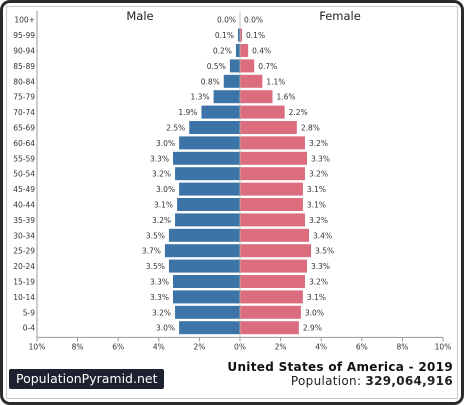 The width and height of the screenshot is (464, 405). What do you see at coordinates (151, 251) in the screenshot?
I see `male-value-label: 3.7%` at bounding box center [151, 251].